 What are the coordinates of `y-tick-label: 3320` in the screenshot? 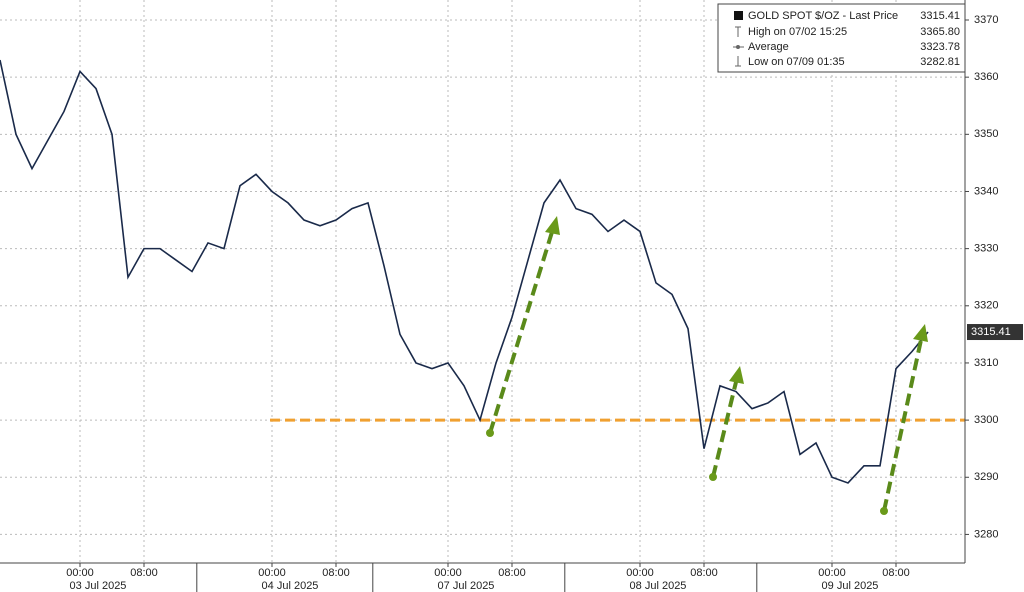 It's located at (986, 306).